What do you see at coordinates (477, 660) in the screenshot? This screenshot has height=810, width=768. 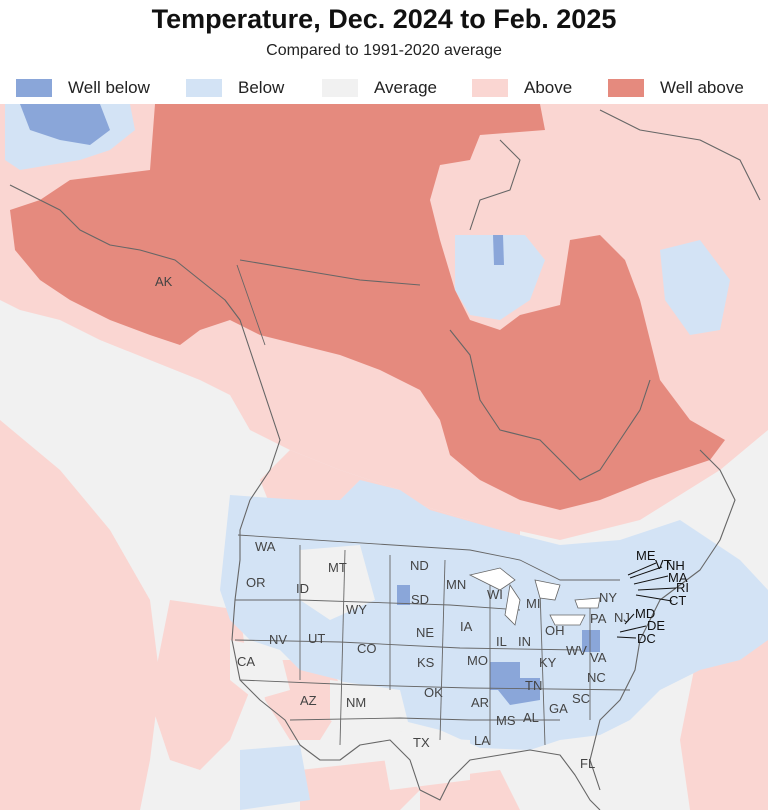 I see `state-label-mo: MO` at bounding box center [477, 660].